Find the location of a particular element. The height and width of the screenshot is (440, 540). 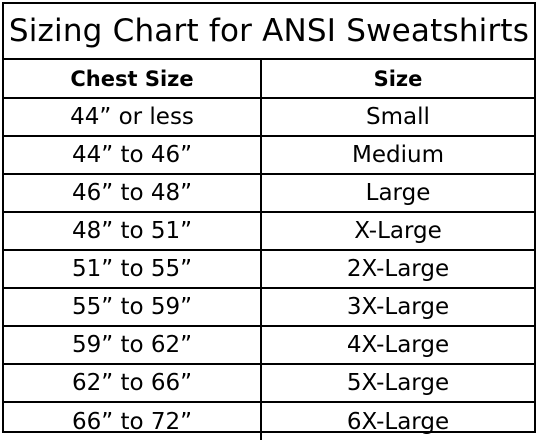

size-cell: Medium is located at coordinates (397, 155).